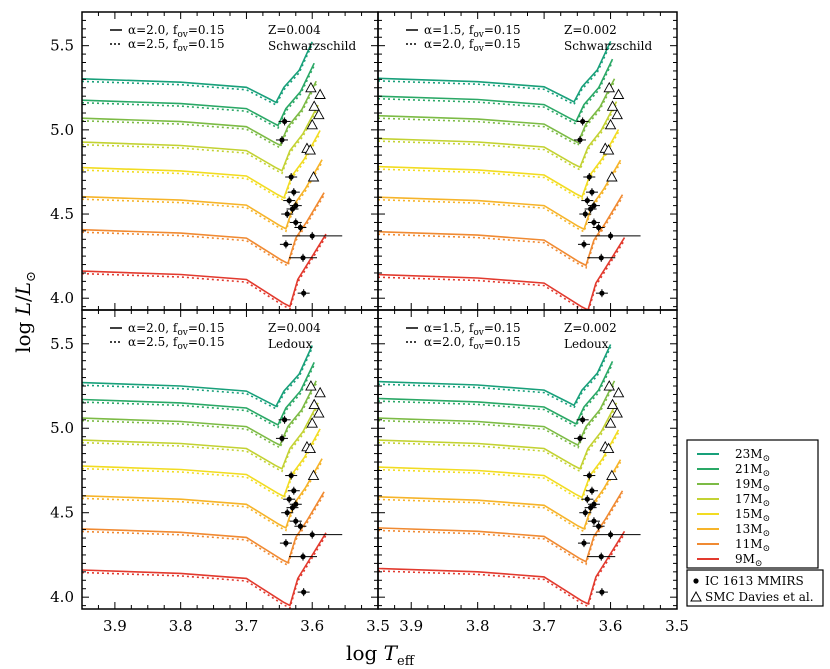 The height and width of the screenshot is (669, 830). I want to click on panel-bottom-left, so click(212, 477).